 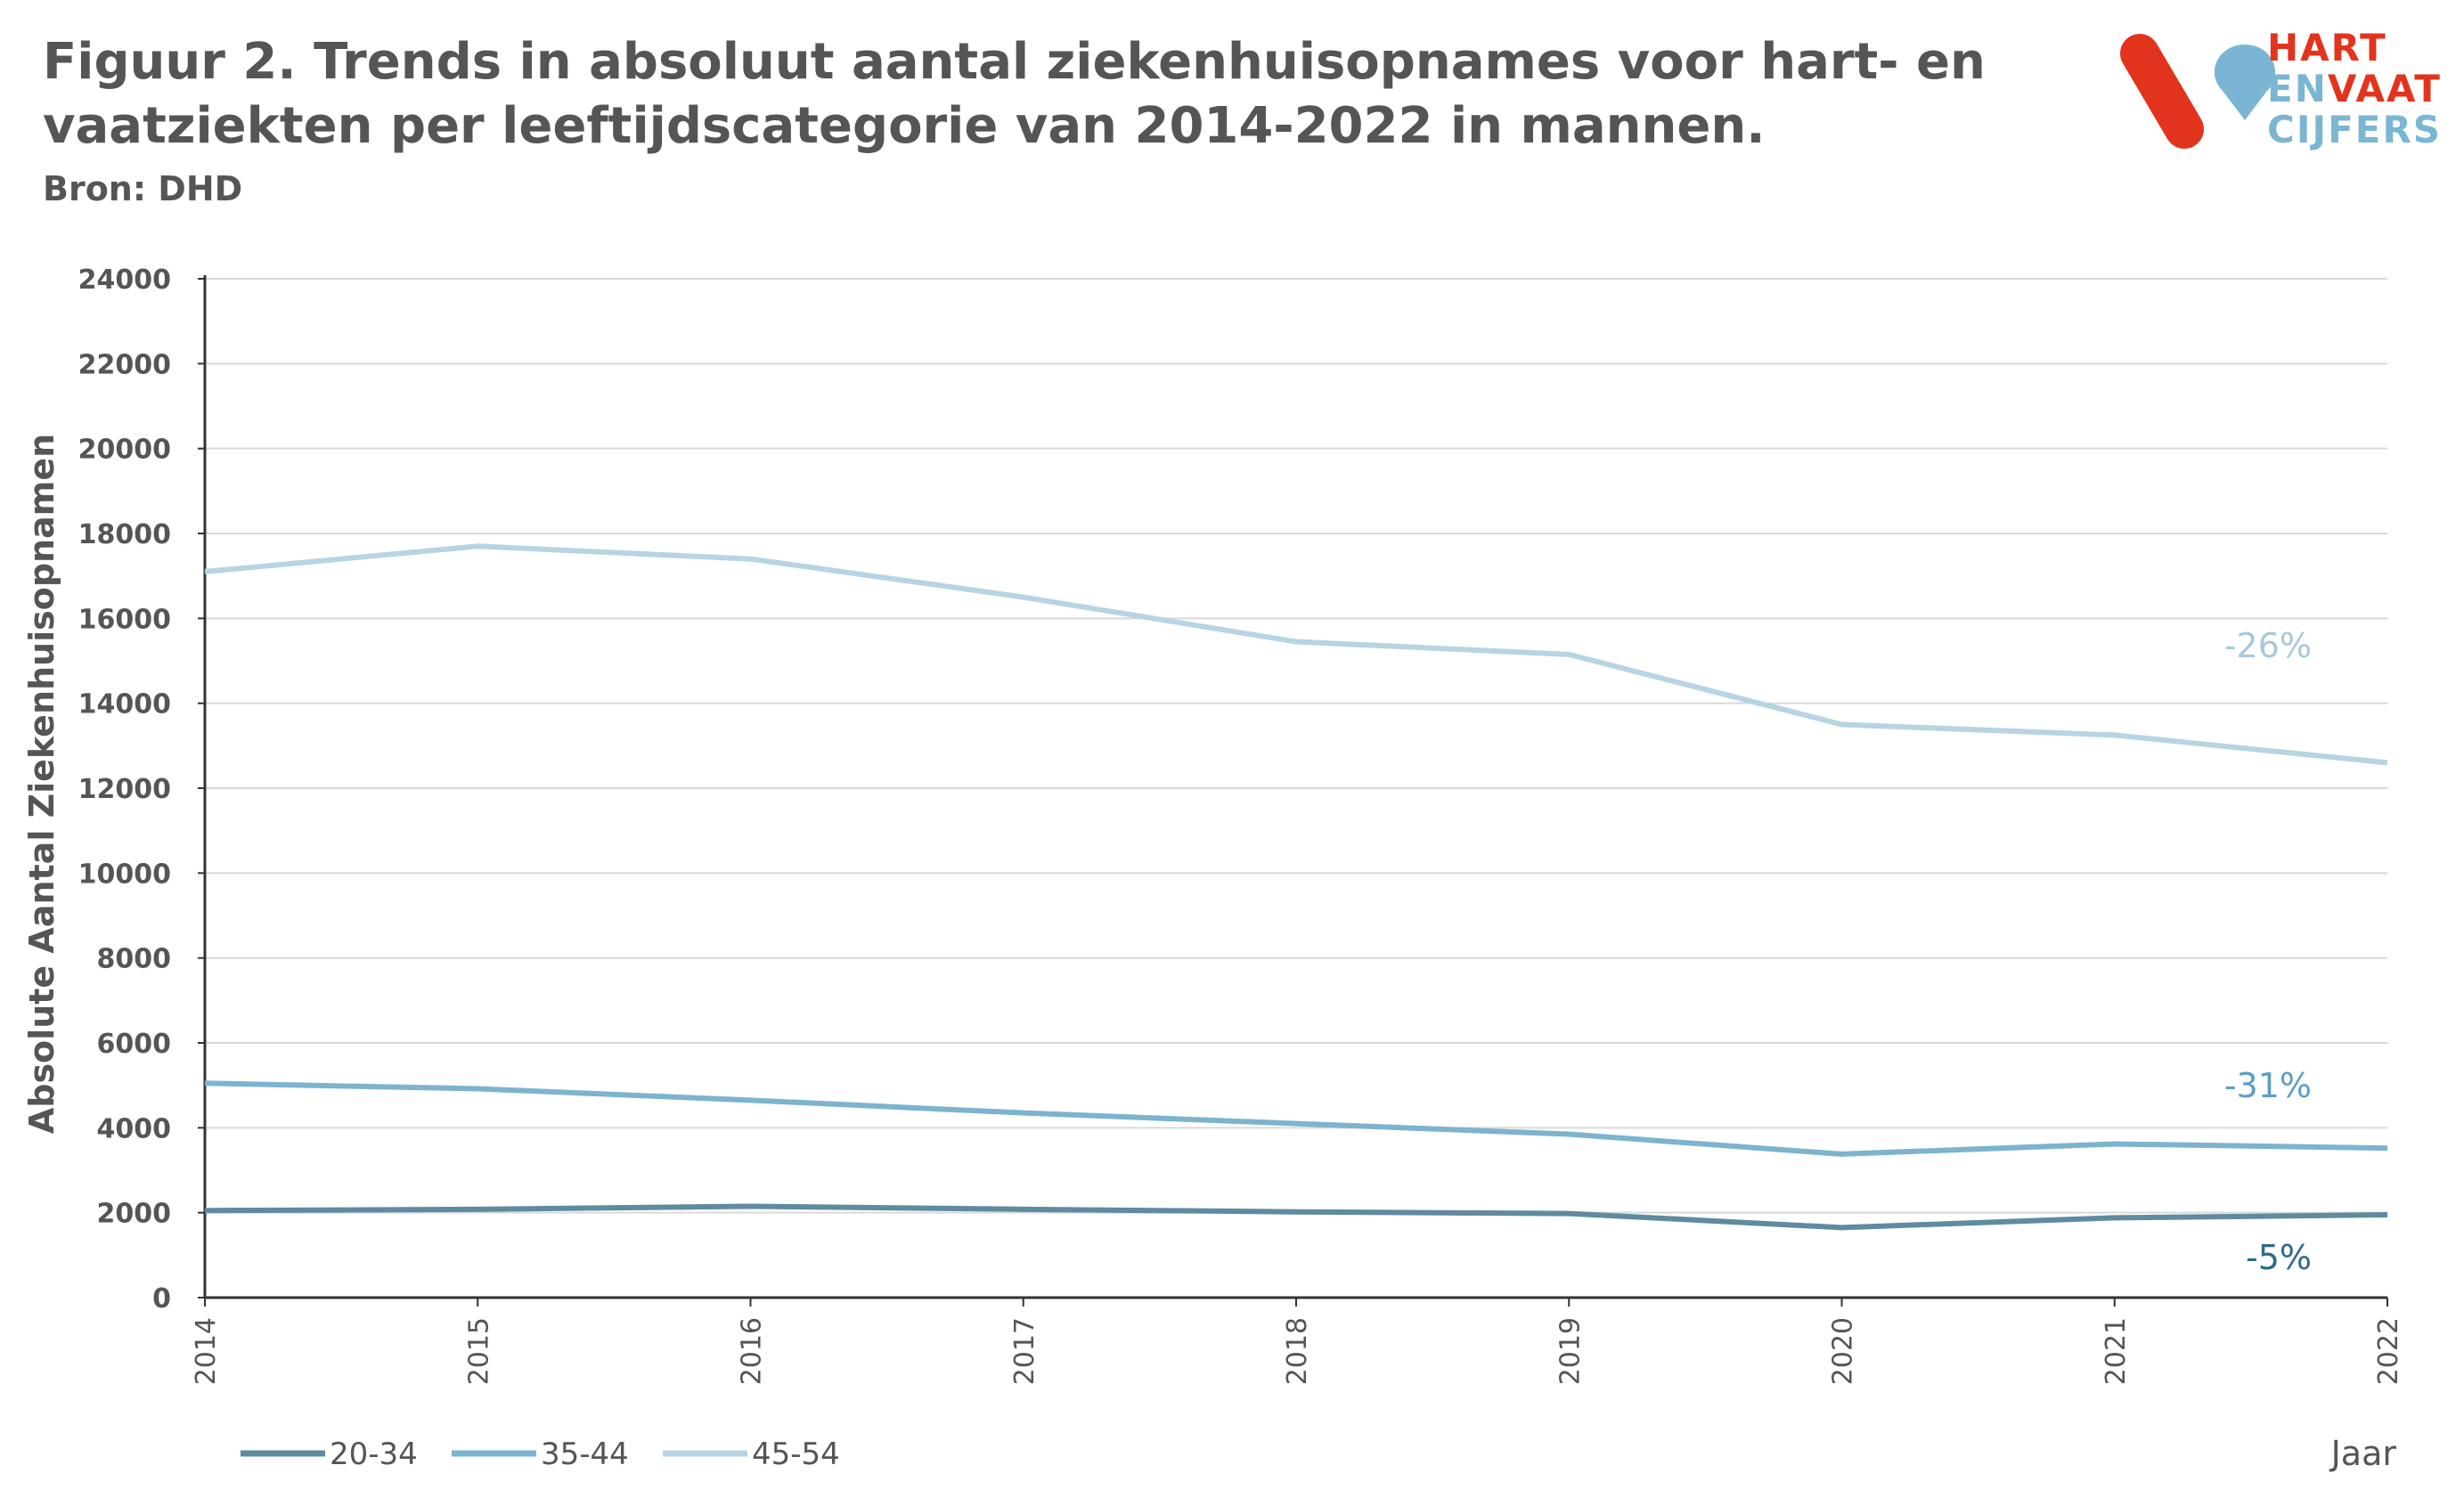 What do you see at coordinates (2116, 1351) in the screenshot?
I see `x-tick-label: 2021` at bounding box center [2116, 1351].